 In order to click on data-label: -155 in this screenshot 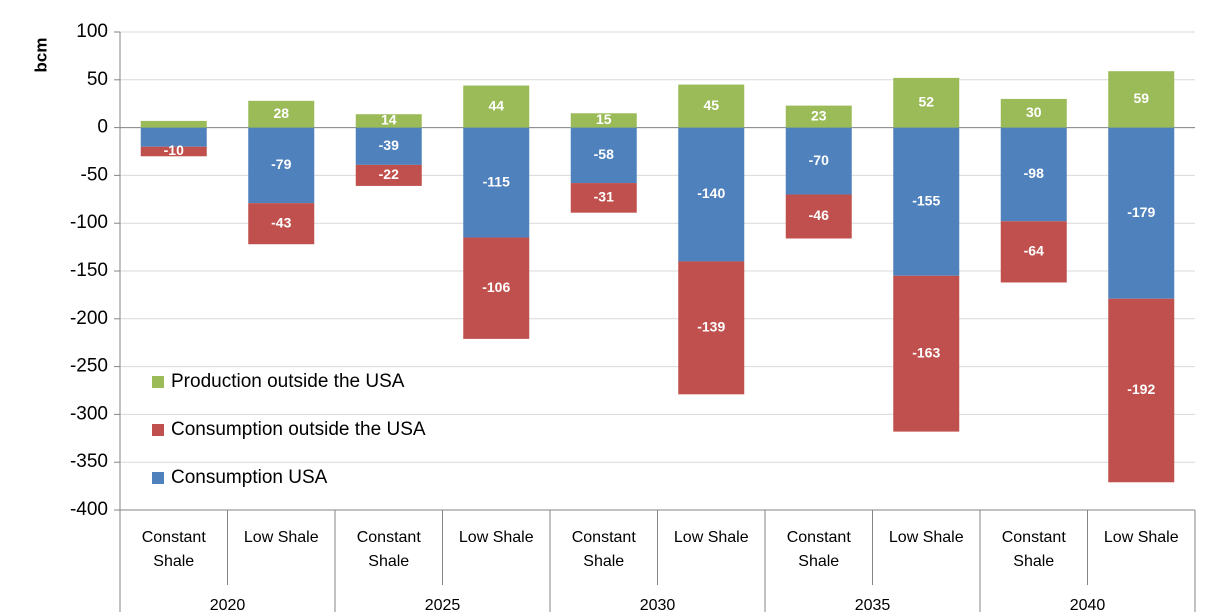, I will do `click(926, 200)`.